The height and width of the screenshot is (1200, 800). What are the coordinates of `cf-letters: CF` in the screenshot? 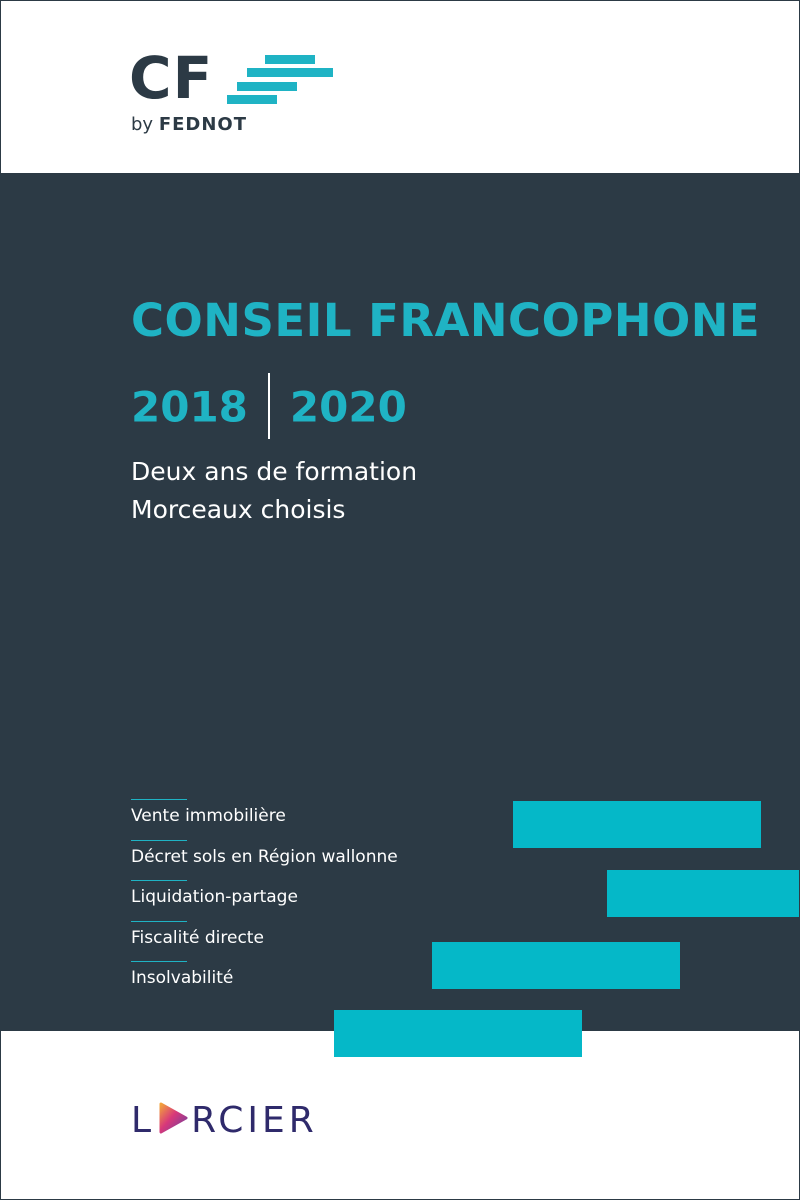 It's located at (171, 78).